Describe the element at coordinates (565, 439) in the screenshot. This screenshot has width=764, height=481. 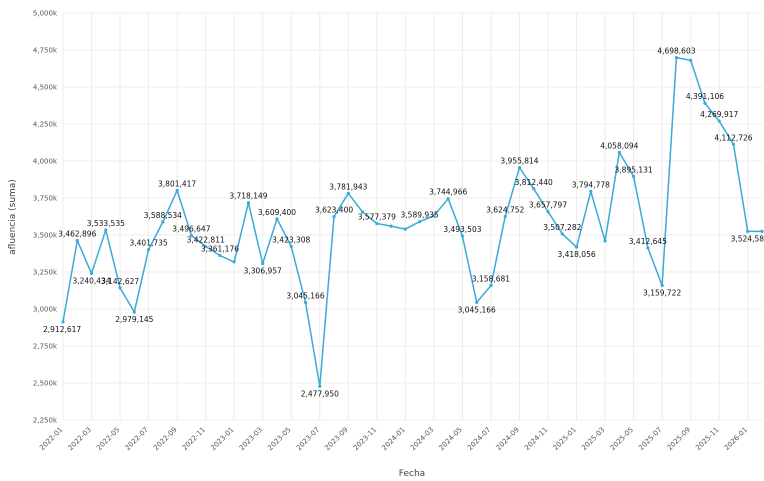
I see `x-tick-label: 2025-01` at that location.